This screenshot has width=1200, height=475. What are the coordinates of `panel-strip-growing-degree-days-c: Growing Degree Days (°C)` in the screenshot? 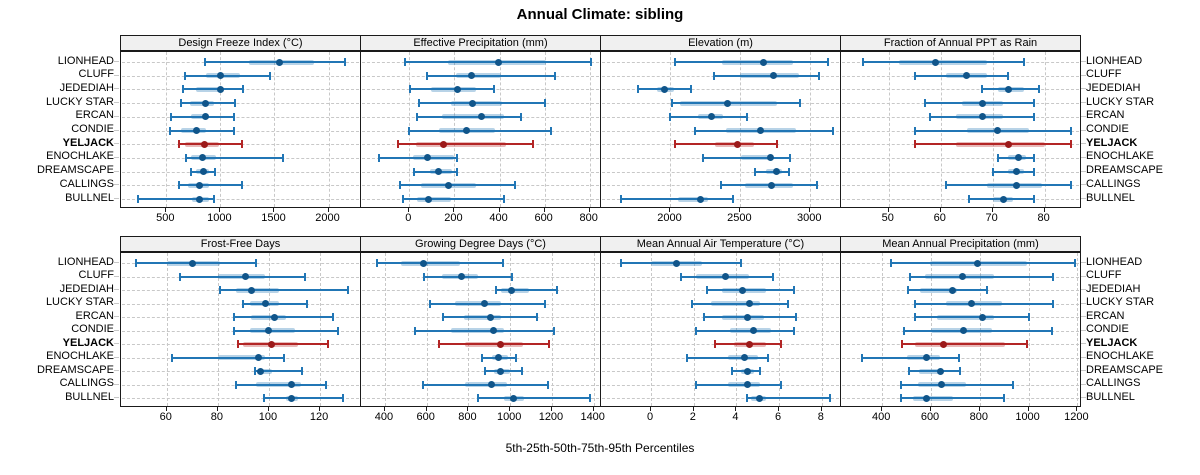 It's located at (480, 244).